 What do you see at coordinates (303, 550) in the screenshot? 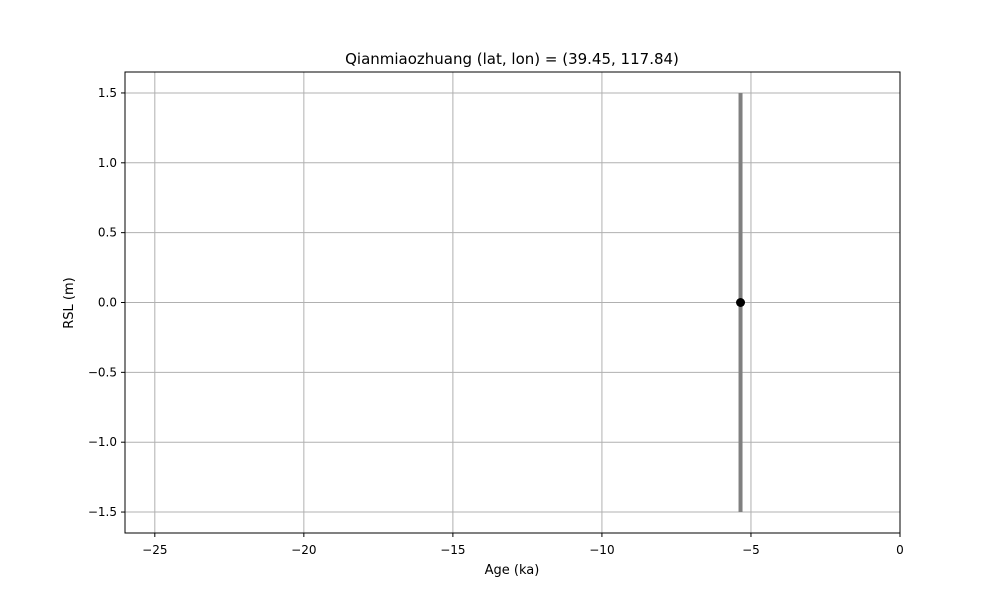
I see `x-tick-label: −20` at bounding box center [303, 550].